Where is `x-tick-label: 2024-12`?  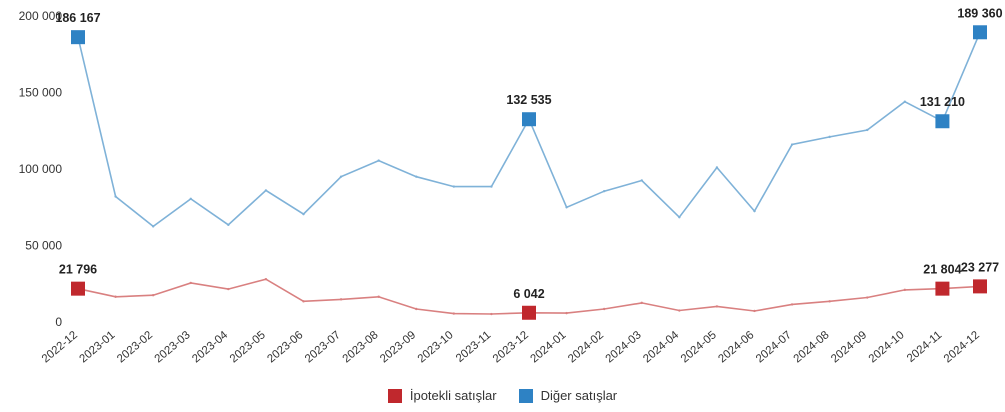 x-tick-label: 2024-12 is located at coordinates (962, 347).